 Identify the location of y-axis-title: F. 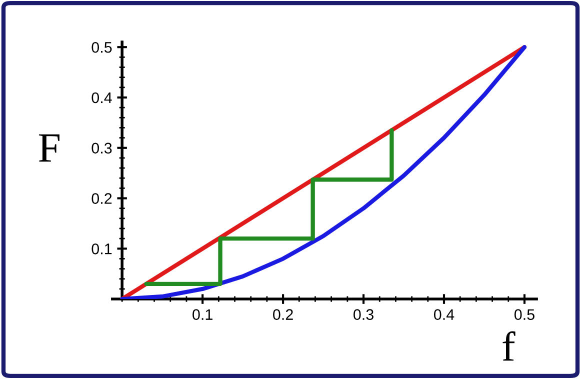
(49, 148).